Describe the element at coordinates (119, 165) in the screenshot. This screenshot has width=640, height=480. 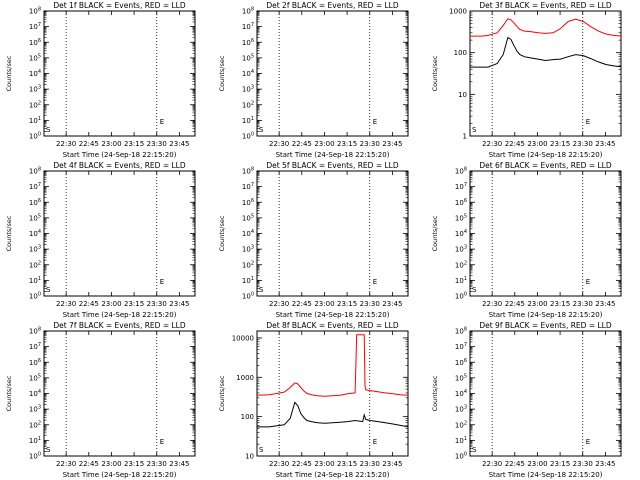
I see `panel-title: Det 4f BLACK = Events, RED = LLD` at that location.